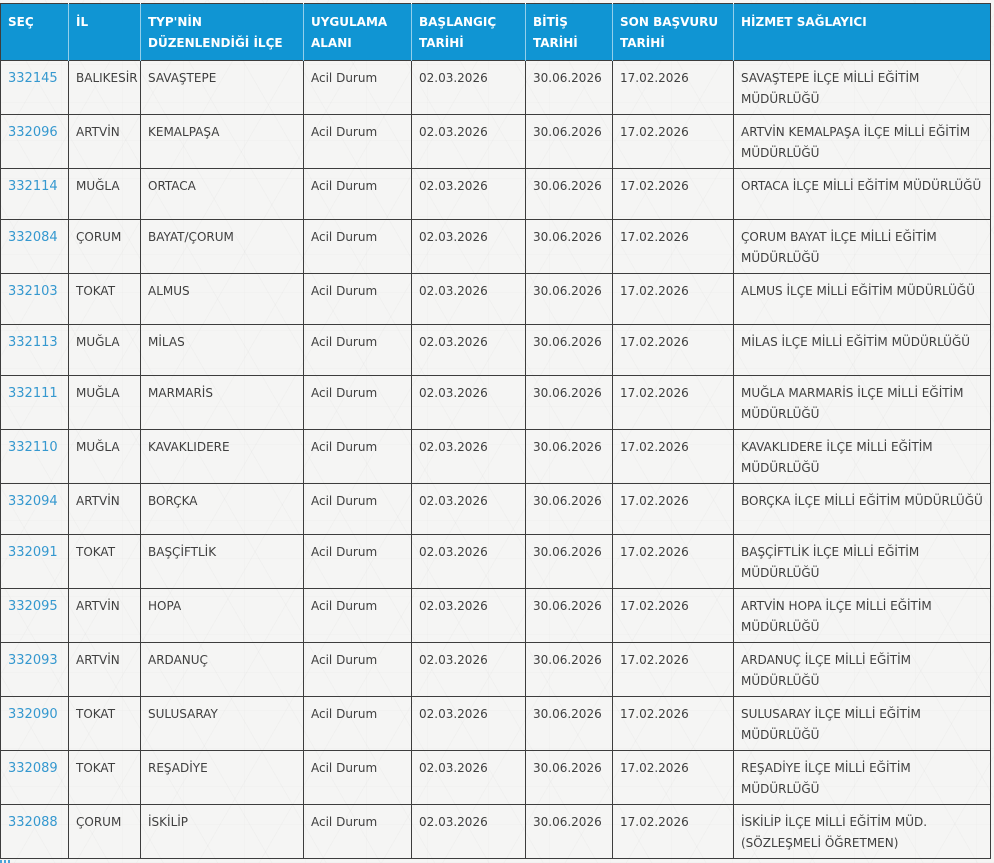 This screenshot has height=863, width=994. I want to click on cell-sec: 332095, so click(34, 615).